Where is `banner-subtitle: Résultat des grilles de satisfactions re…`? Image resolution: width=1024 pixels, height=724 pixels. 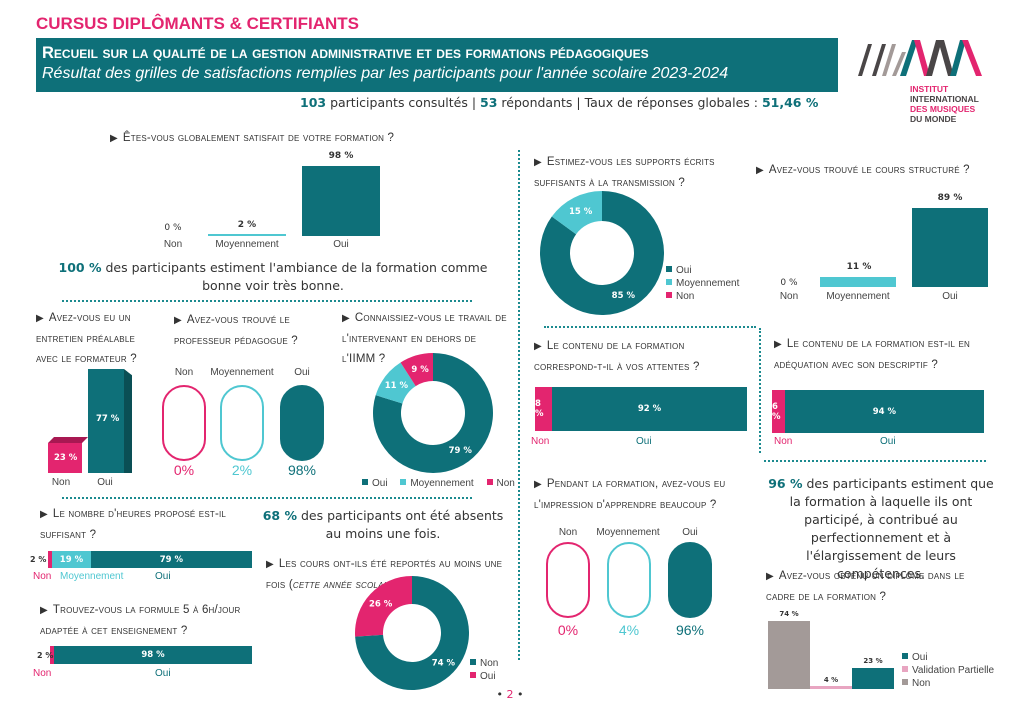 banner-subtitle: Résultat des grilles de satisfactions re… is located at coordinates (385, 73).